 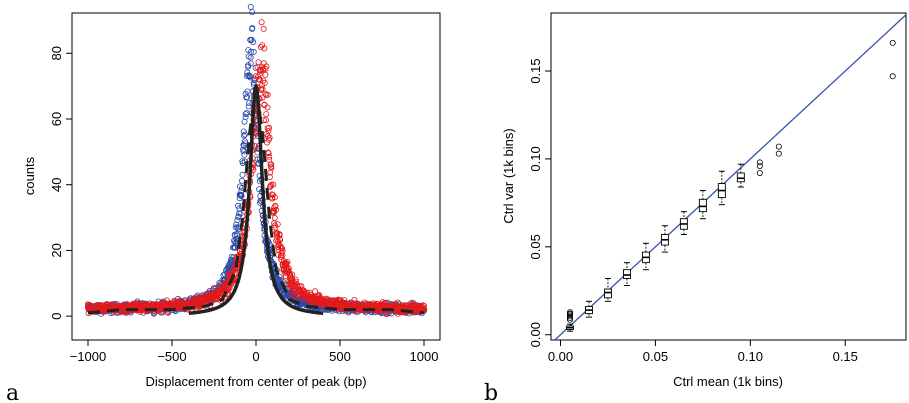 I want to click on x-tick-label: 0.00, so click(x=560, y=356).